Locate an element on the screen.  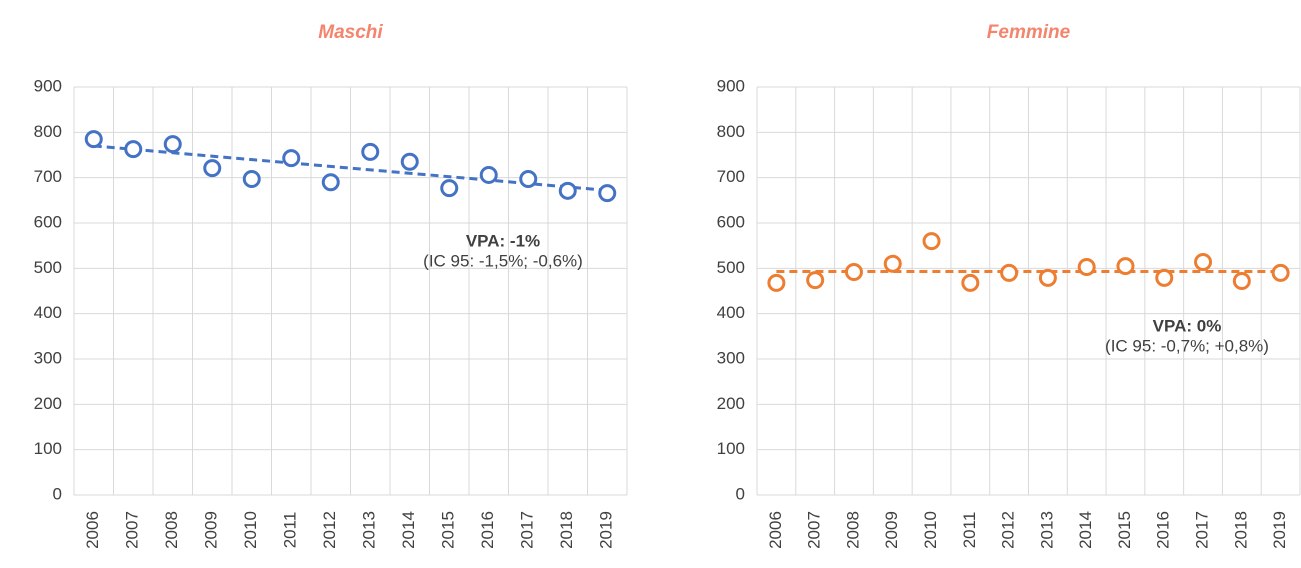
annotation: (IC 95: -1,5%; -0,6%) is located at coordinates (503, 260).